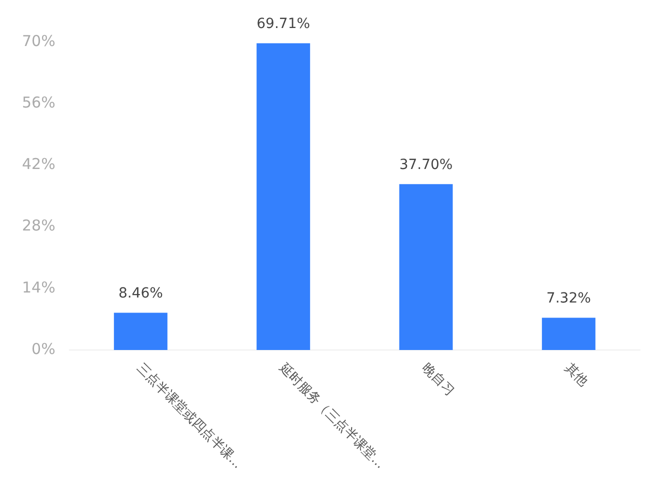 Image resolution: width=658 pixels, height=498 pixels. I want to click on y-tick-label: 0%, so click(44, 349).